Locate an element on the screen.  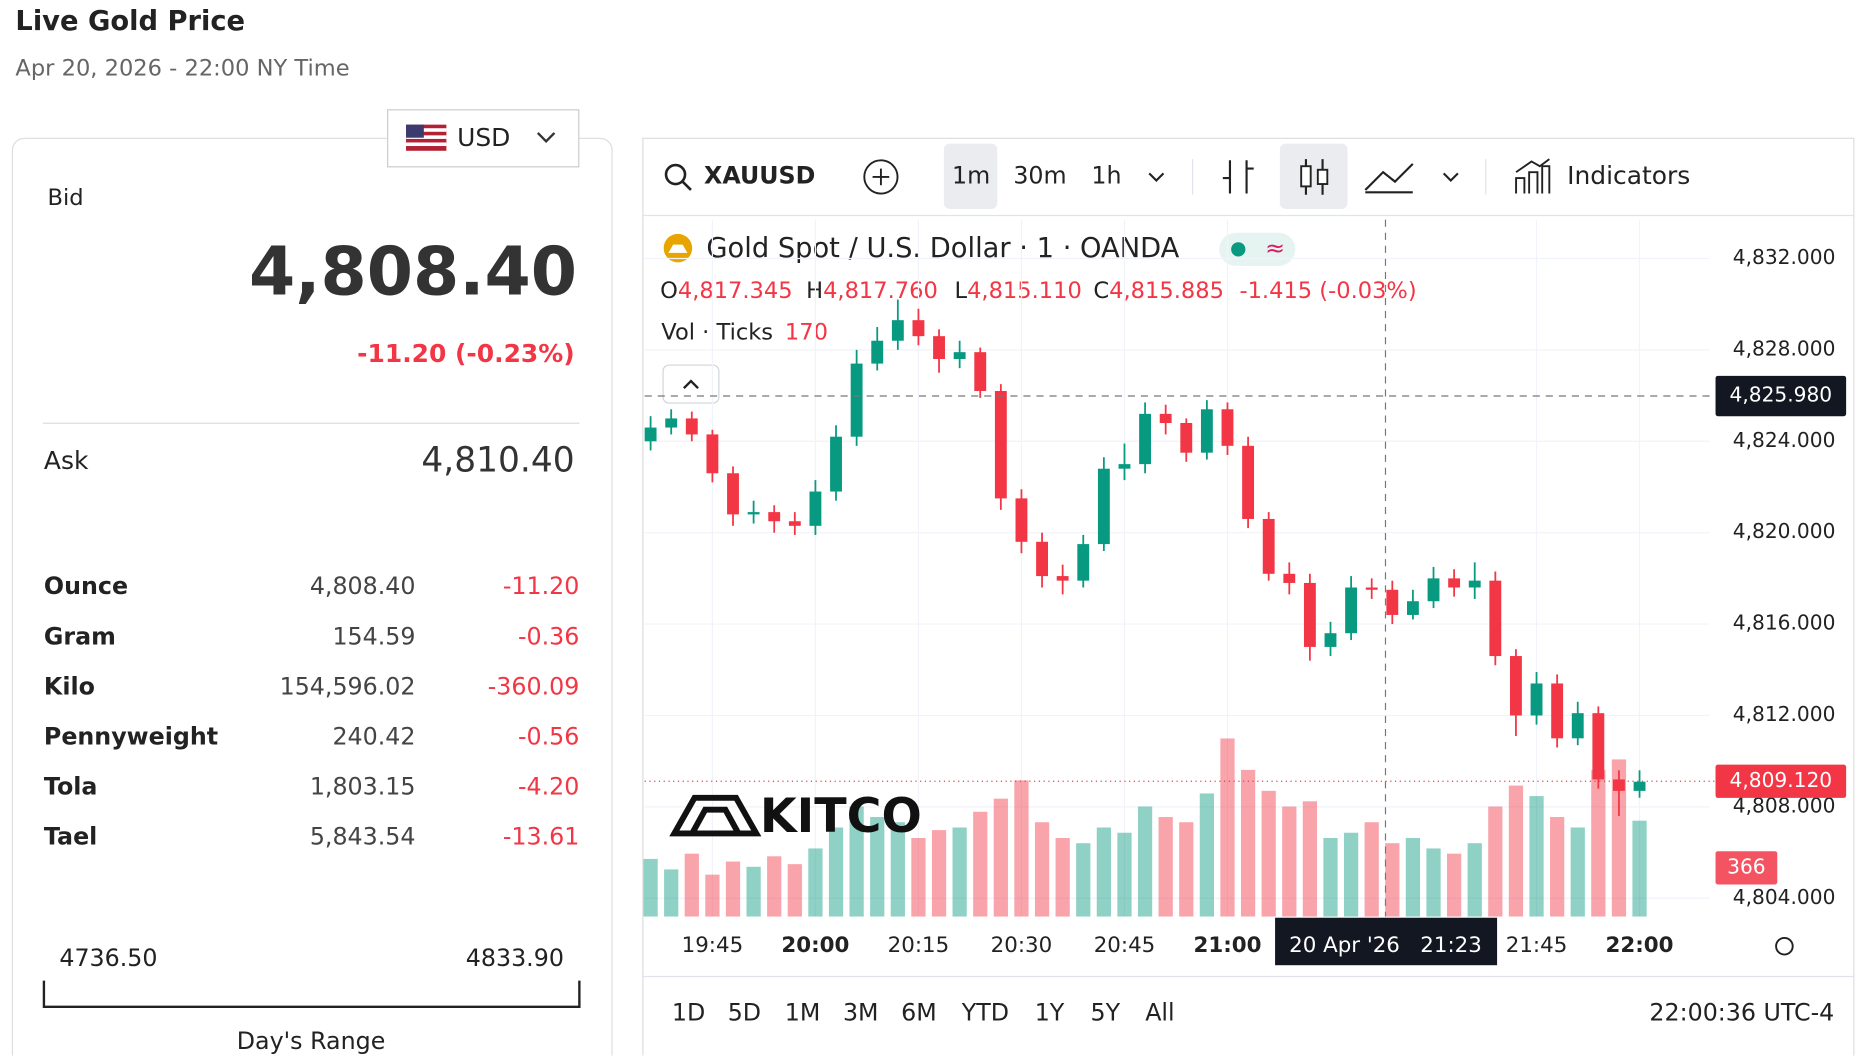
unit-name: Gram is located at coordinates (80, 636).